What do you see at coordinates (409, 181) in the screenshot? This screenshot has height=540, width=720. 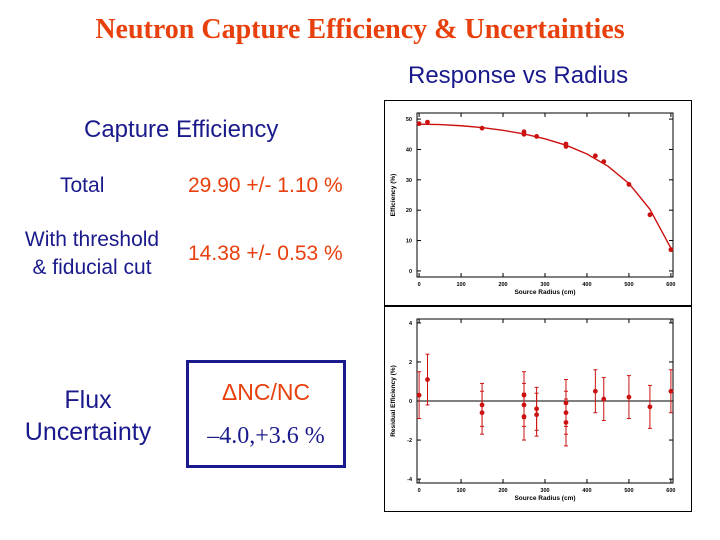 I see `y-tick-label: 30` at bounding box center [409, 181].